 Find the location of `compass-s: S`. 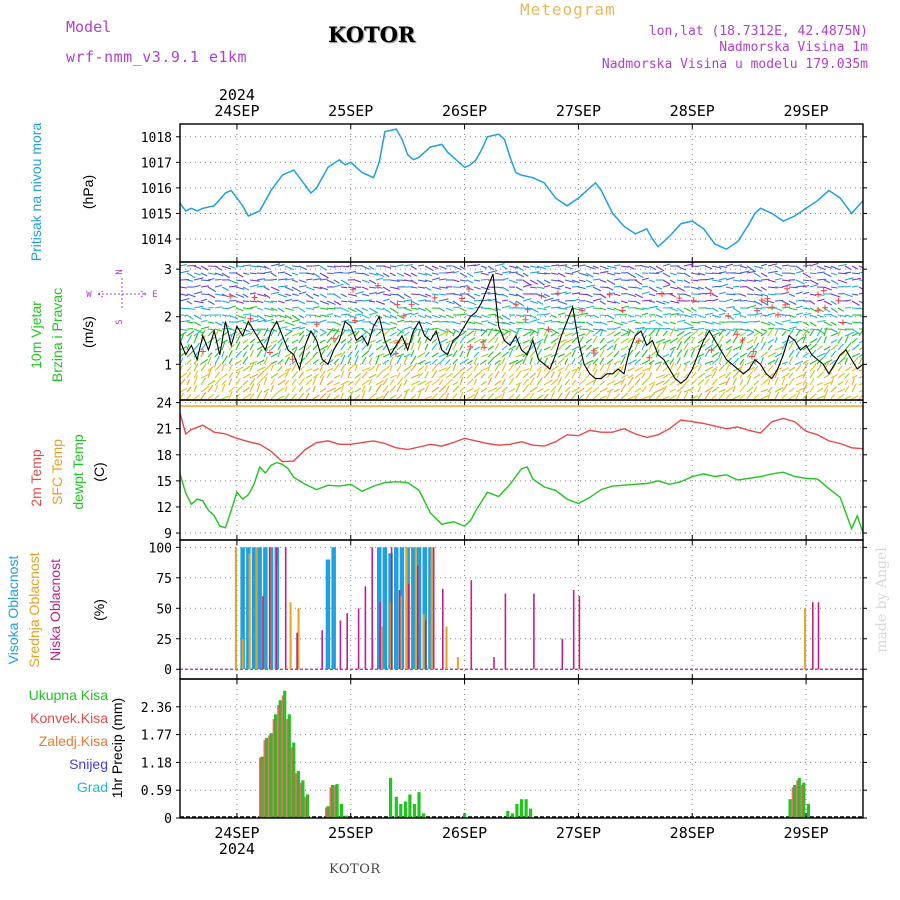

compass-s: S is located at coordinates (120, 321).